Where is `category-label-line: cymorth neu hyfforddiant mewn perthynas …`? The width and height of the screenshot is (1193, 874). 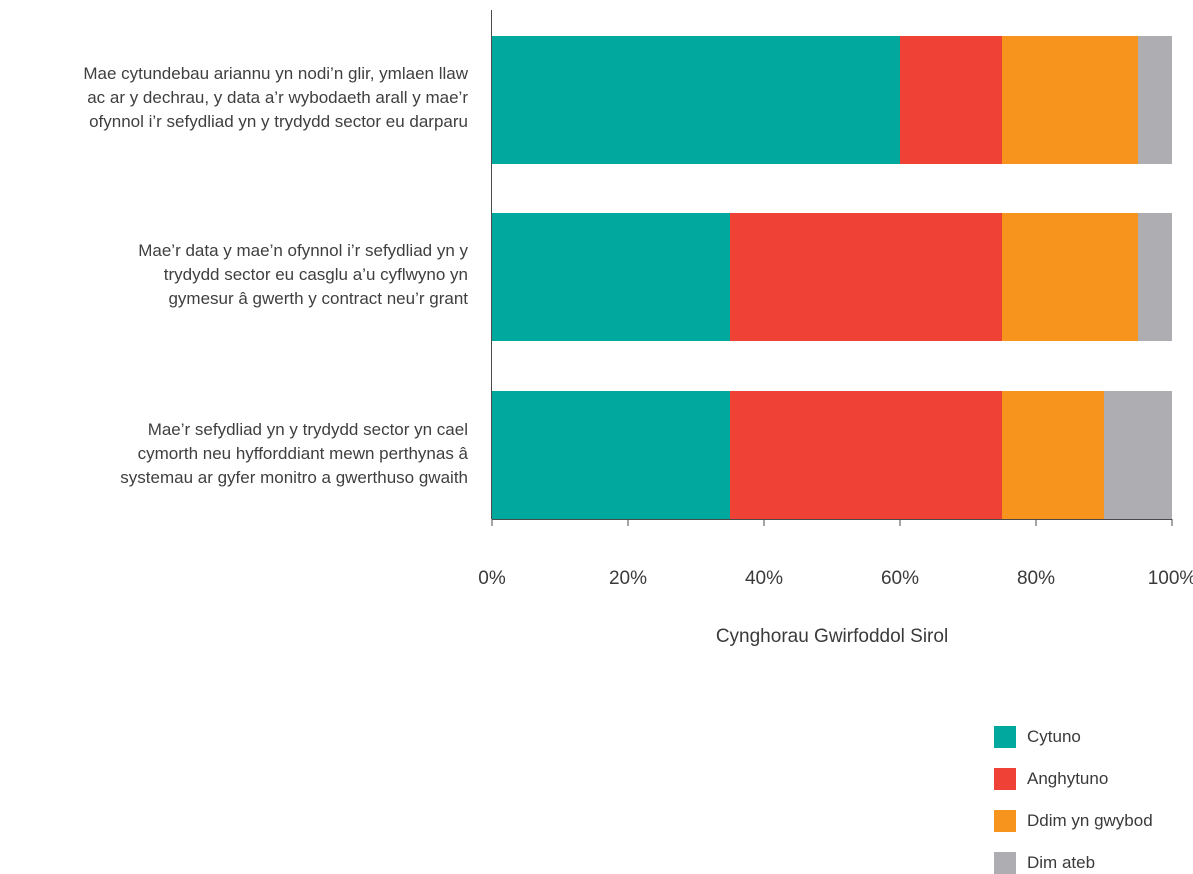 category-label-line: cymorth neu hyfforddiant mewn perthynas … is located at coordinates (302, 453).